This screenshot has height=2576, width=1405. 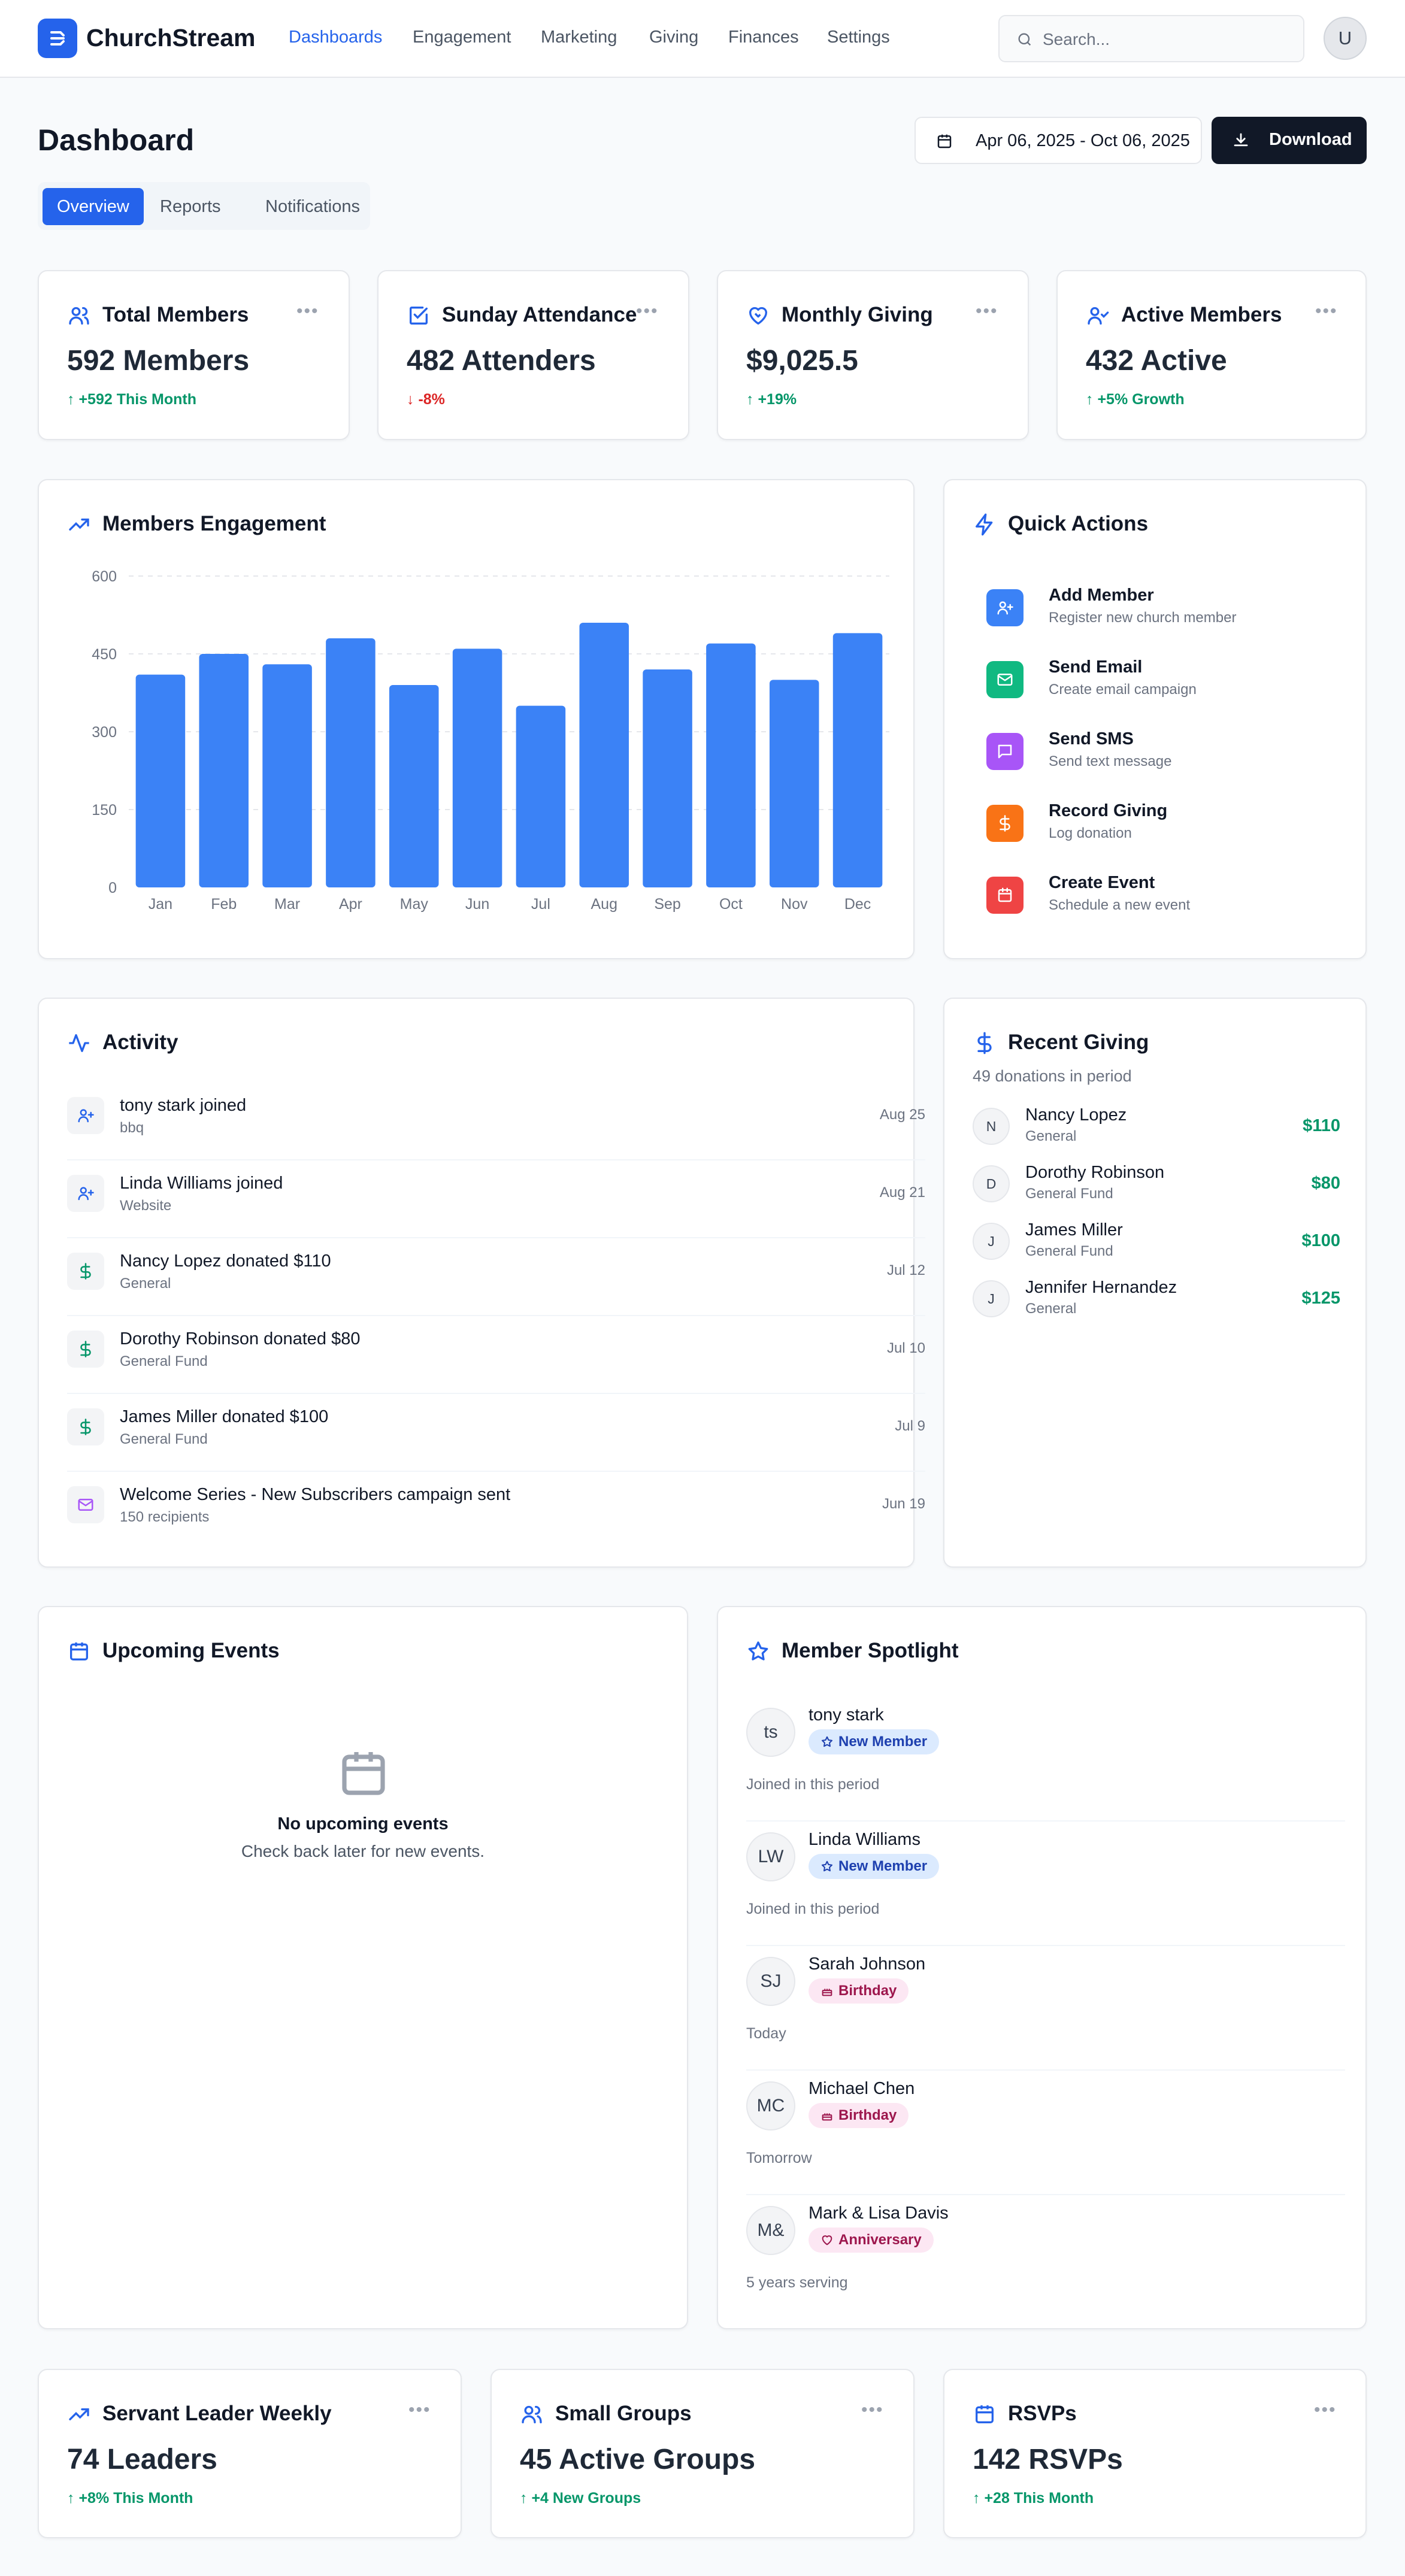 I want to click on spotlight-badge: New Member, so click(x=874, y=1866).